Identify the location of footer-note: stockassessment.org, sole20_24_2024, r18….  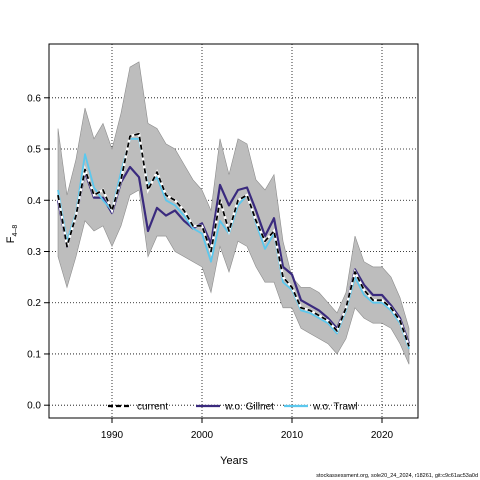
(397, 476).